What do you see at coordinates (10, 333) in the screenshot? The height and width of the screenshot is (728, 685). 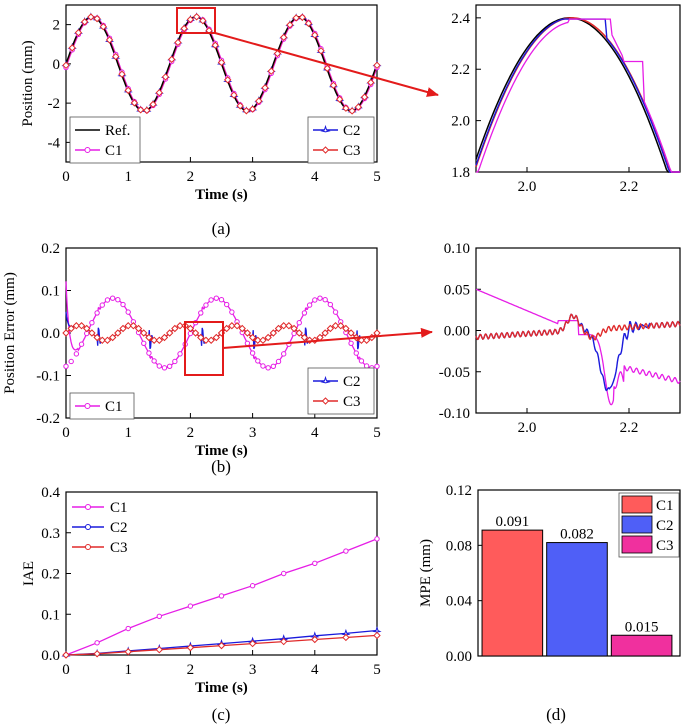 I see `y-axis-label: Position Error (mm)` at bounding box center [10, 333].